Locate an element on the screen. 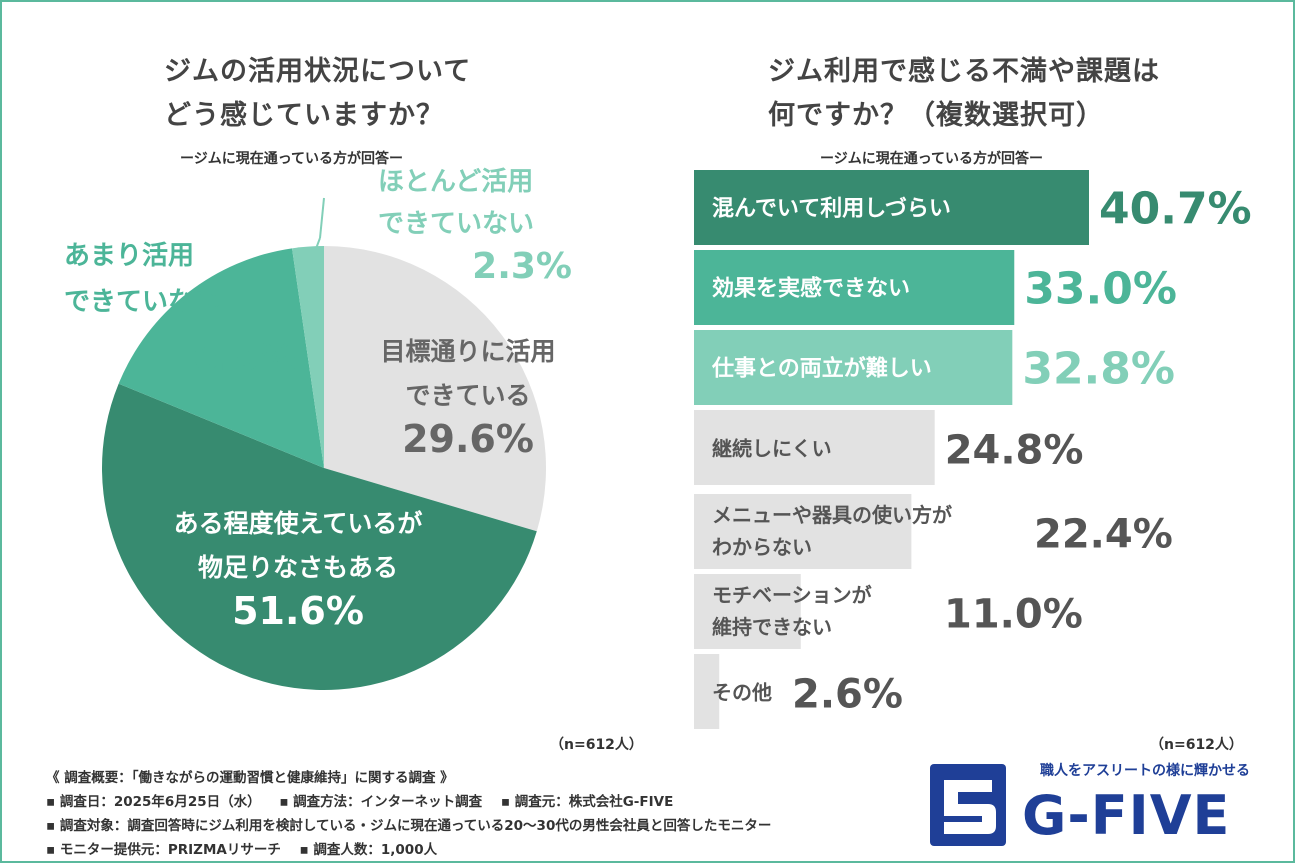 This screenshot has width=1295, height=863. pie-value-1: 51.6% is located at coordinates (298, 611).